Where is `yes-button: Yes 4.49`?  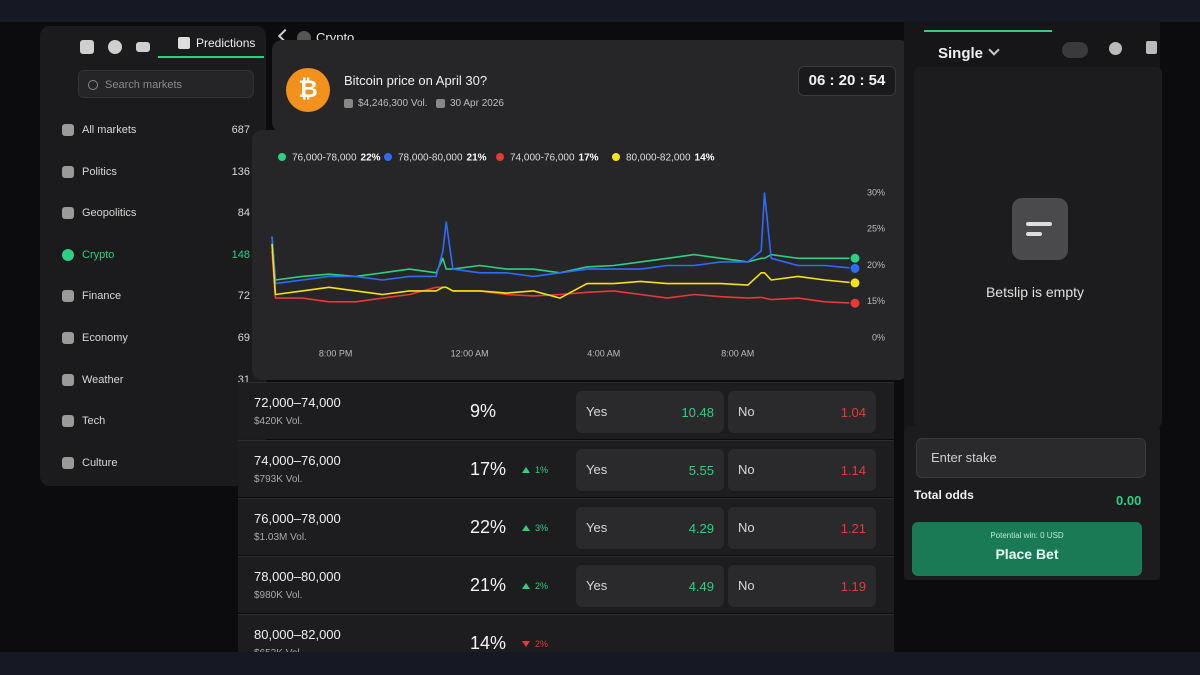 yes-button: Yes 4.49 is located at coordinates (650, 586).